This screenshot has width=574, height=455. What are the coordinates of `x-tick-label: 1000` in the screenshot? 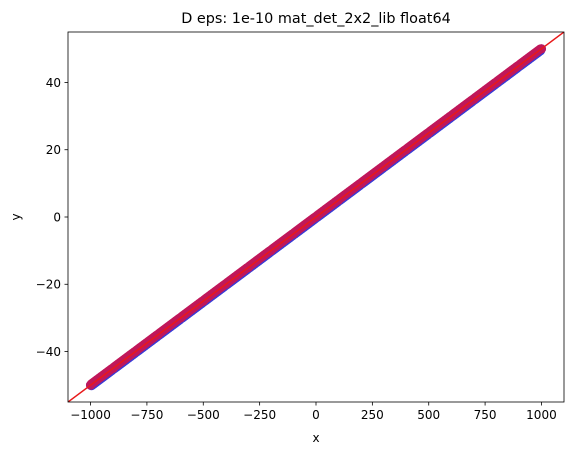 It's located at (541, 415).